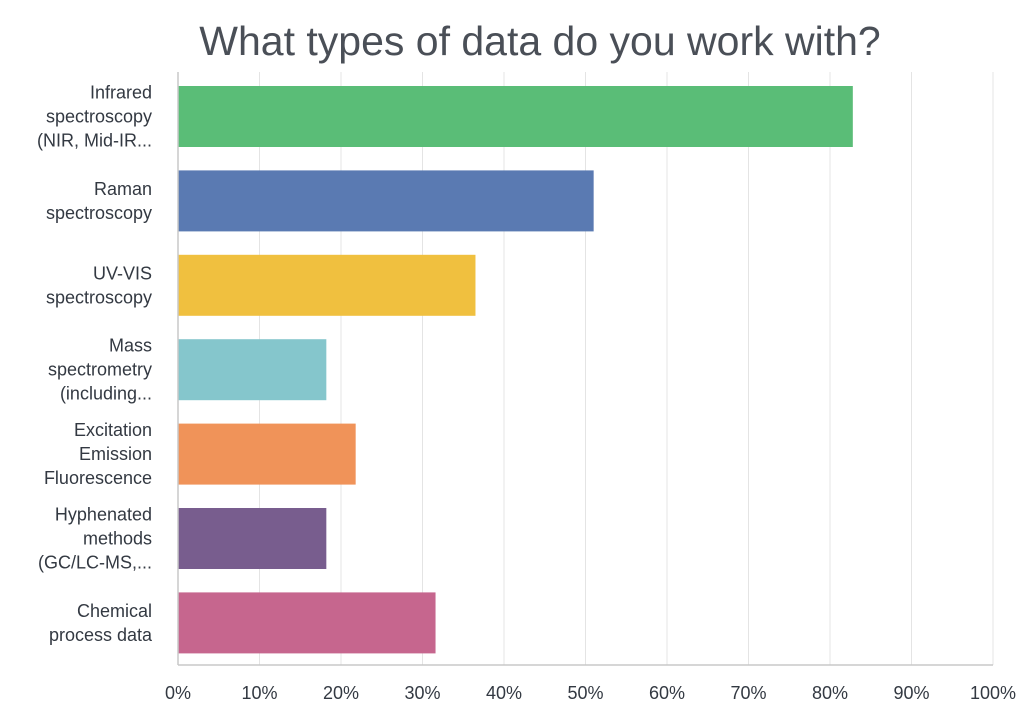  What do you see at coordinates (114, 611) in the screenshot?
I see `category-label-line: Chemical` at bounding box center [114, 611].